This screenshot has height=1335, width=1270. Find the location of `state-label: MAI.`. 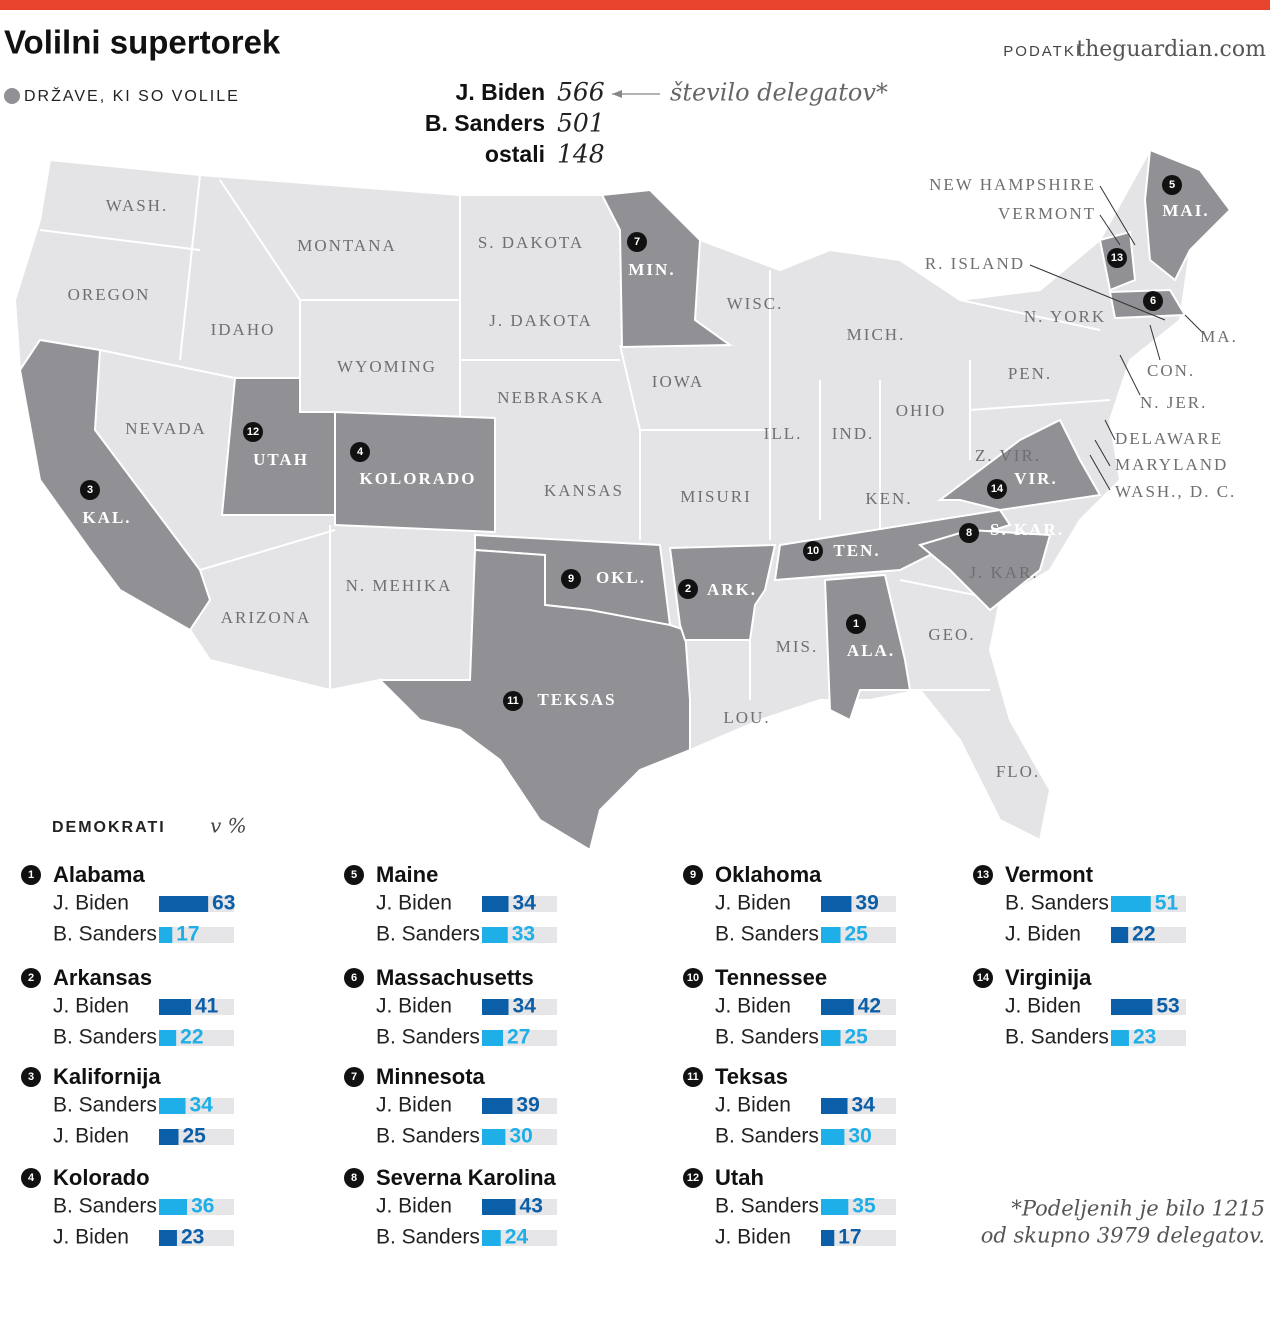

state-label: MAI. is located at coordinates (1185, 210).